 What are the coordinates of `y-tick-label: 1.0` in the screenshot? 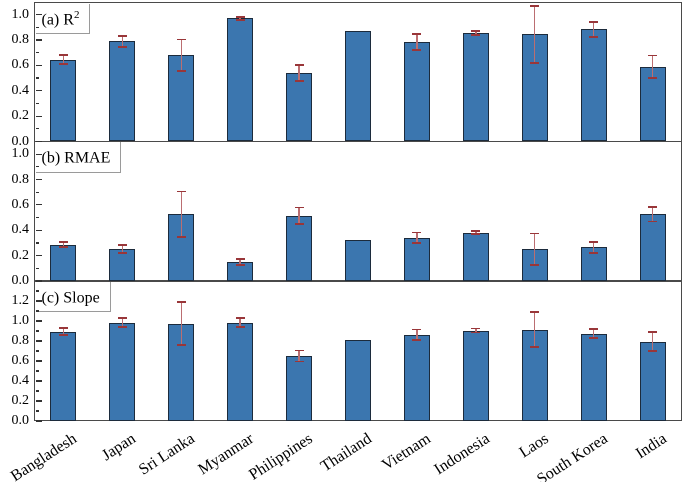 It's located at (20, 14).